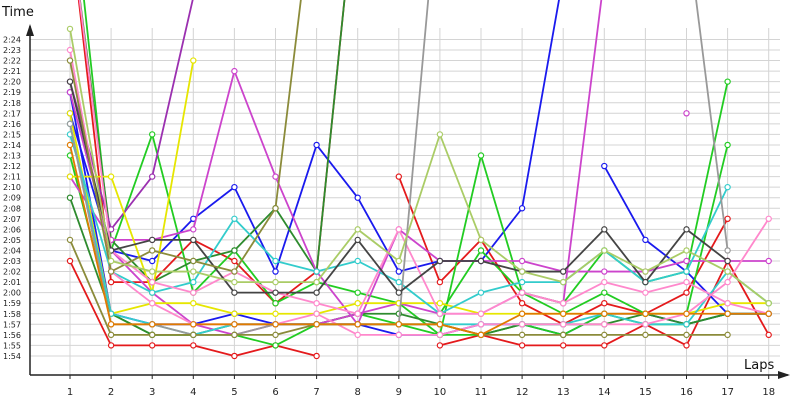 This screenshot has height=400, width=800. What do you see at coordinates (12, 282) in the screenshot?
I see `y-tick-label: 2:01` at bounding box center [12, 282].